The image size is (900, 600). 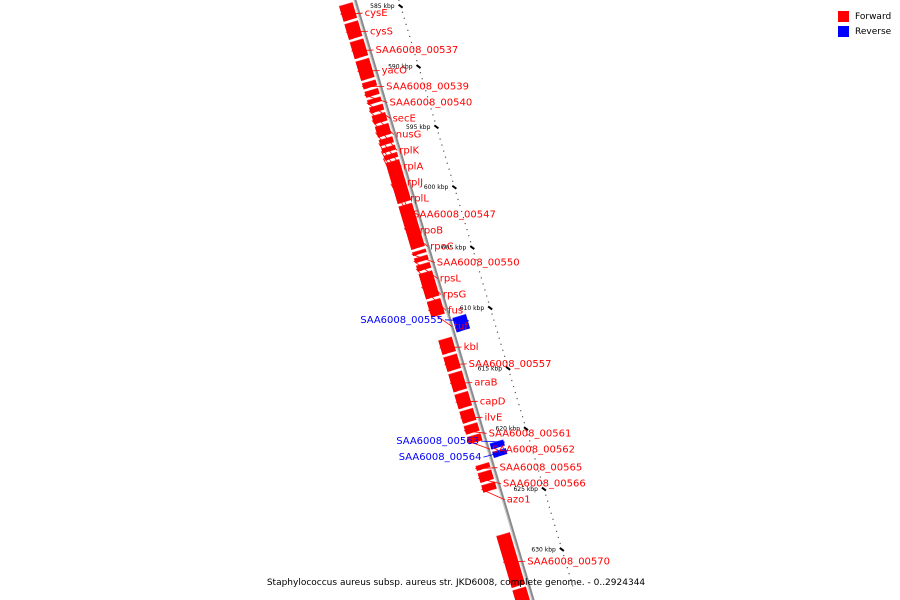 I want to click on gene-label: tuf, so click(x=461, y=327).